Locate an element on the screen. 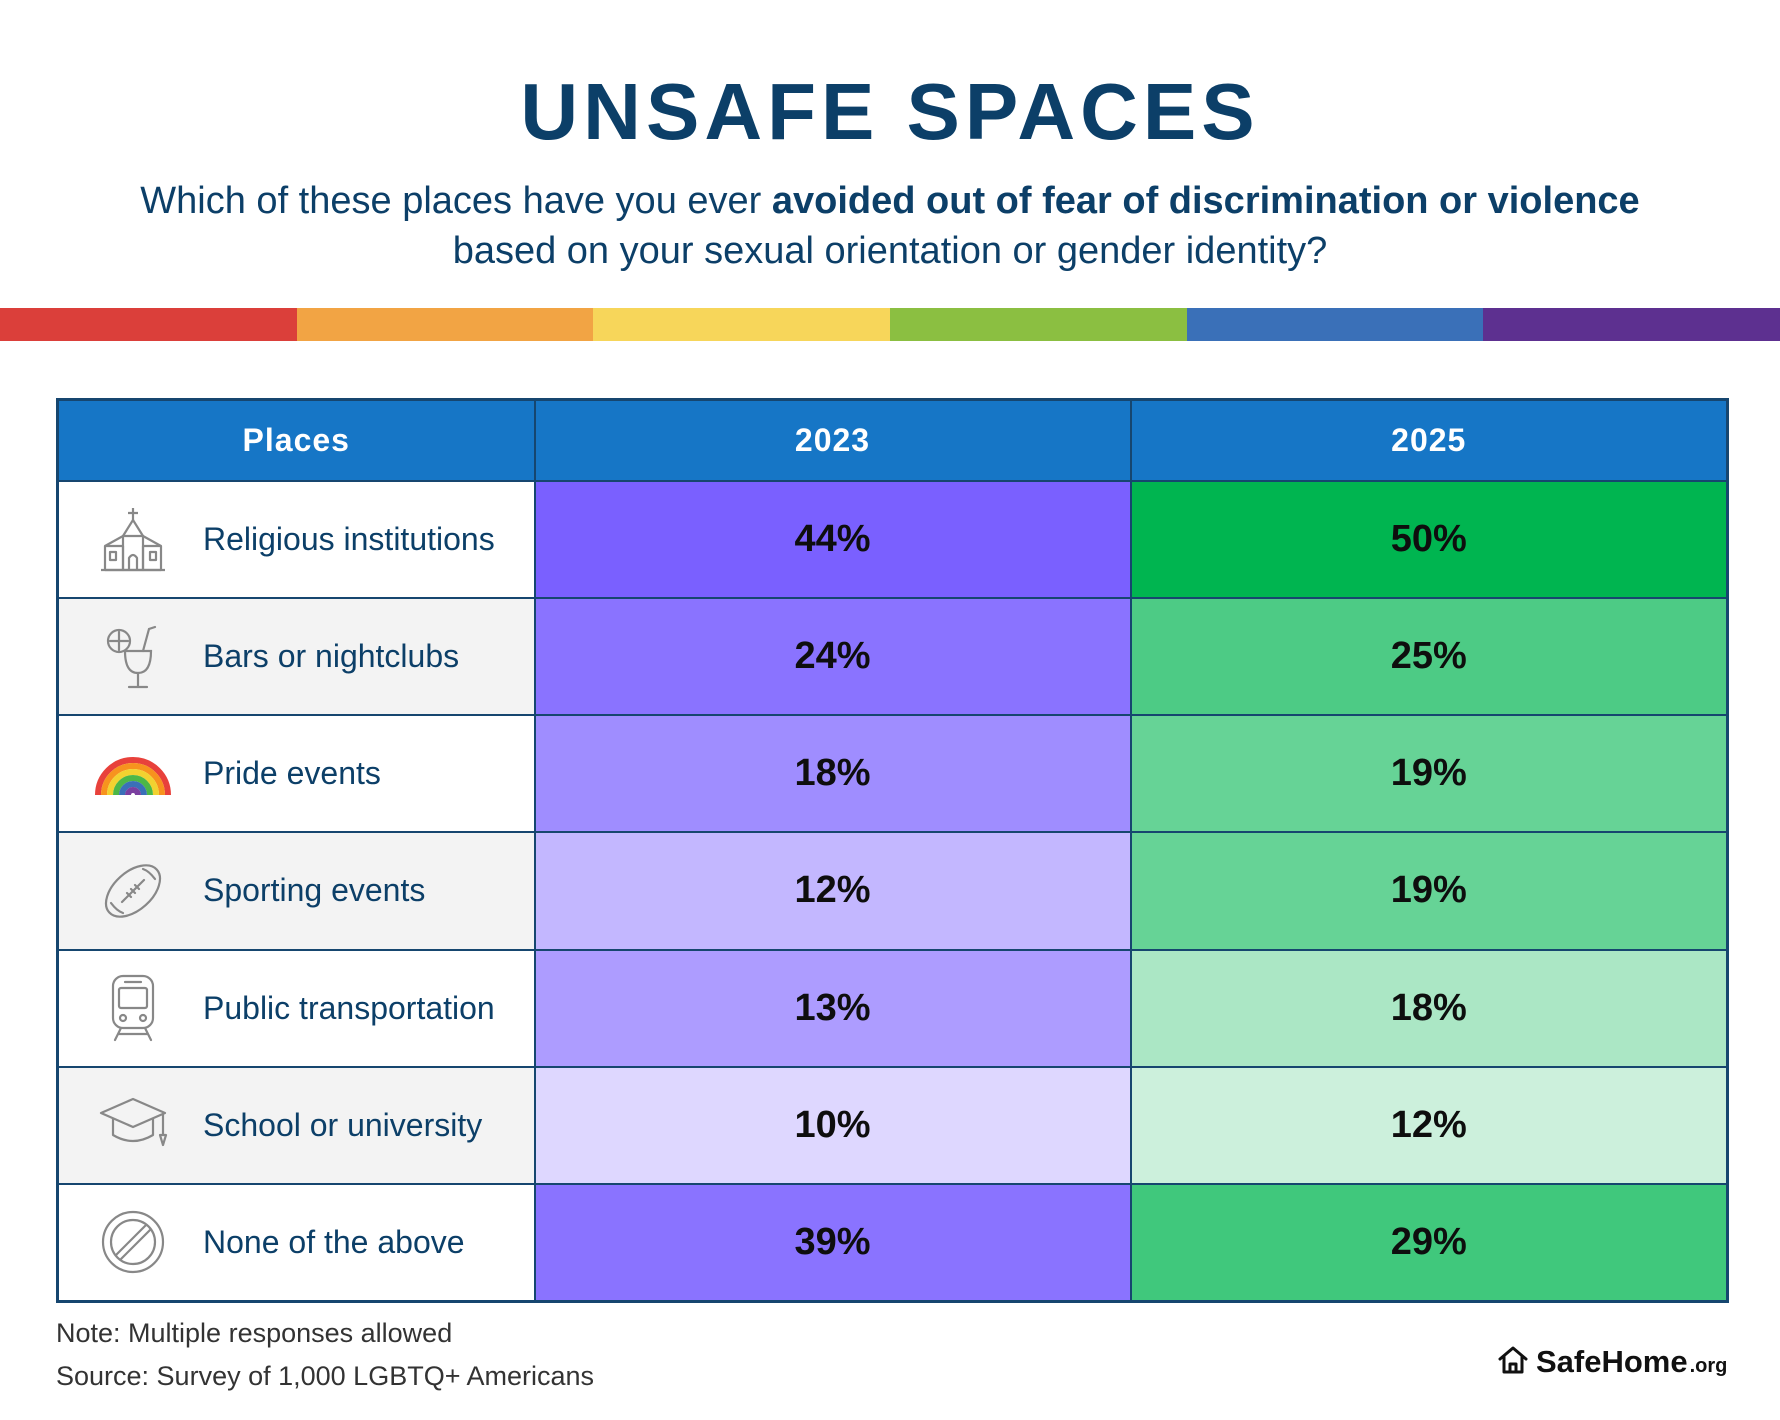 This screenshot has width=1780, height=1420. table-row: Public transportation 13% 18% is located at coordinates (892, 1008).